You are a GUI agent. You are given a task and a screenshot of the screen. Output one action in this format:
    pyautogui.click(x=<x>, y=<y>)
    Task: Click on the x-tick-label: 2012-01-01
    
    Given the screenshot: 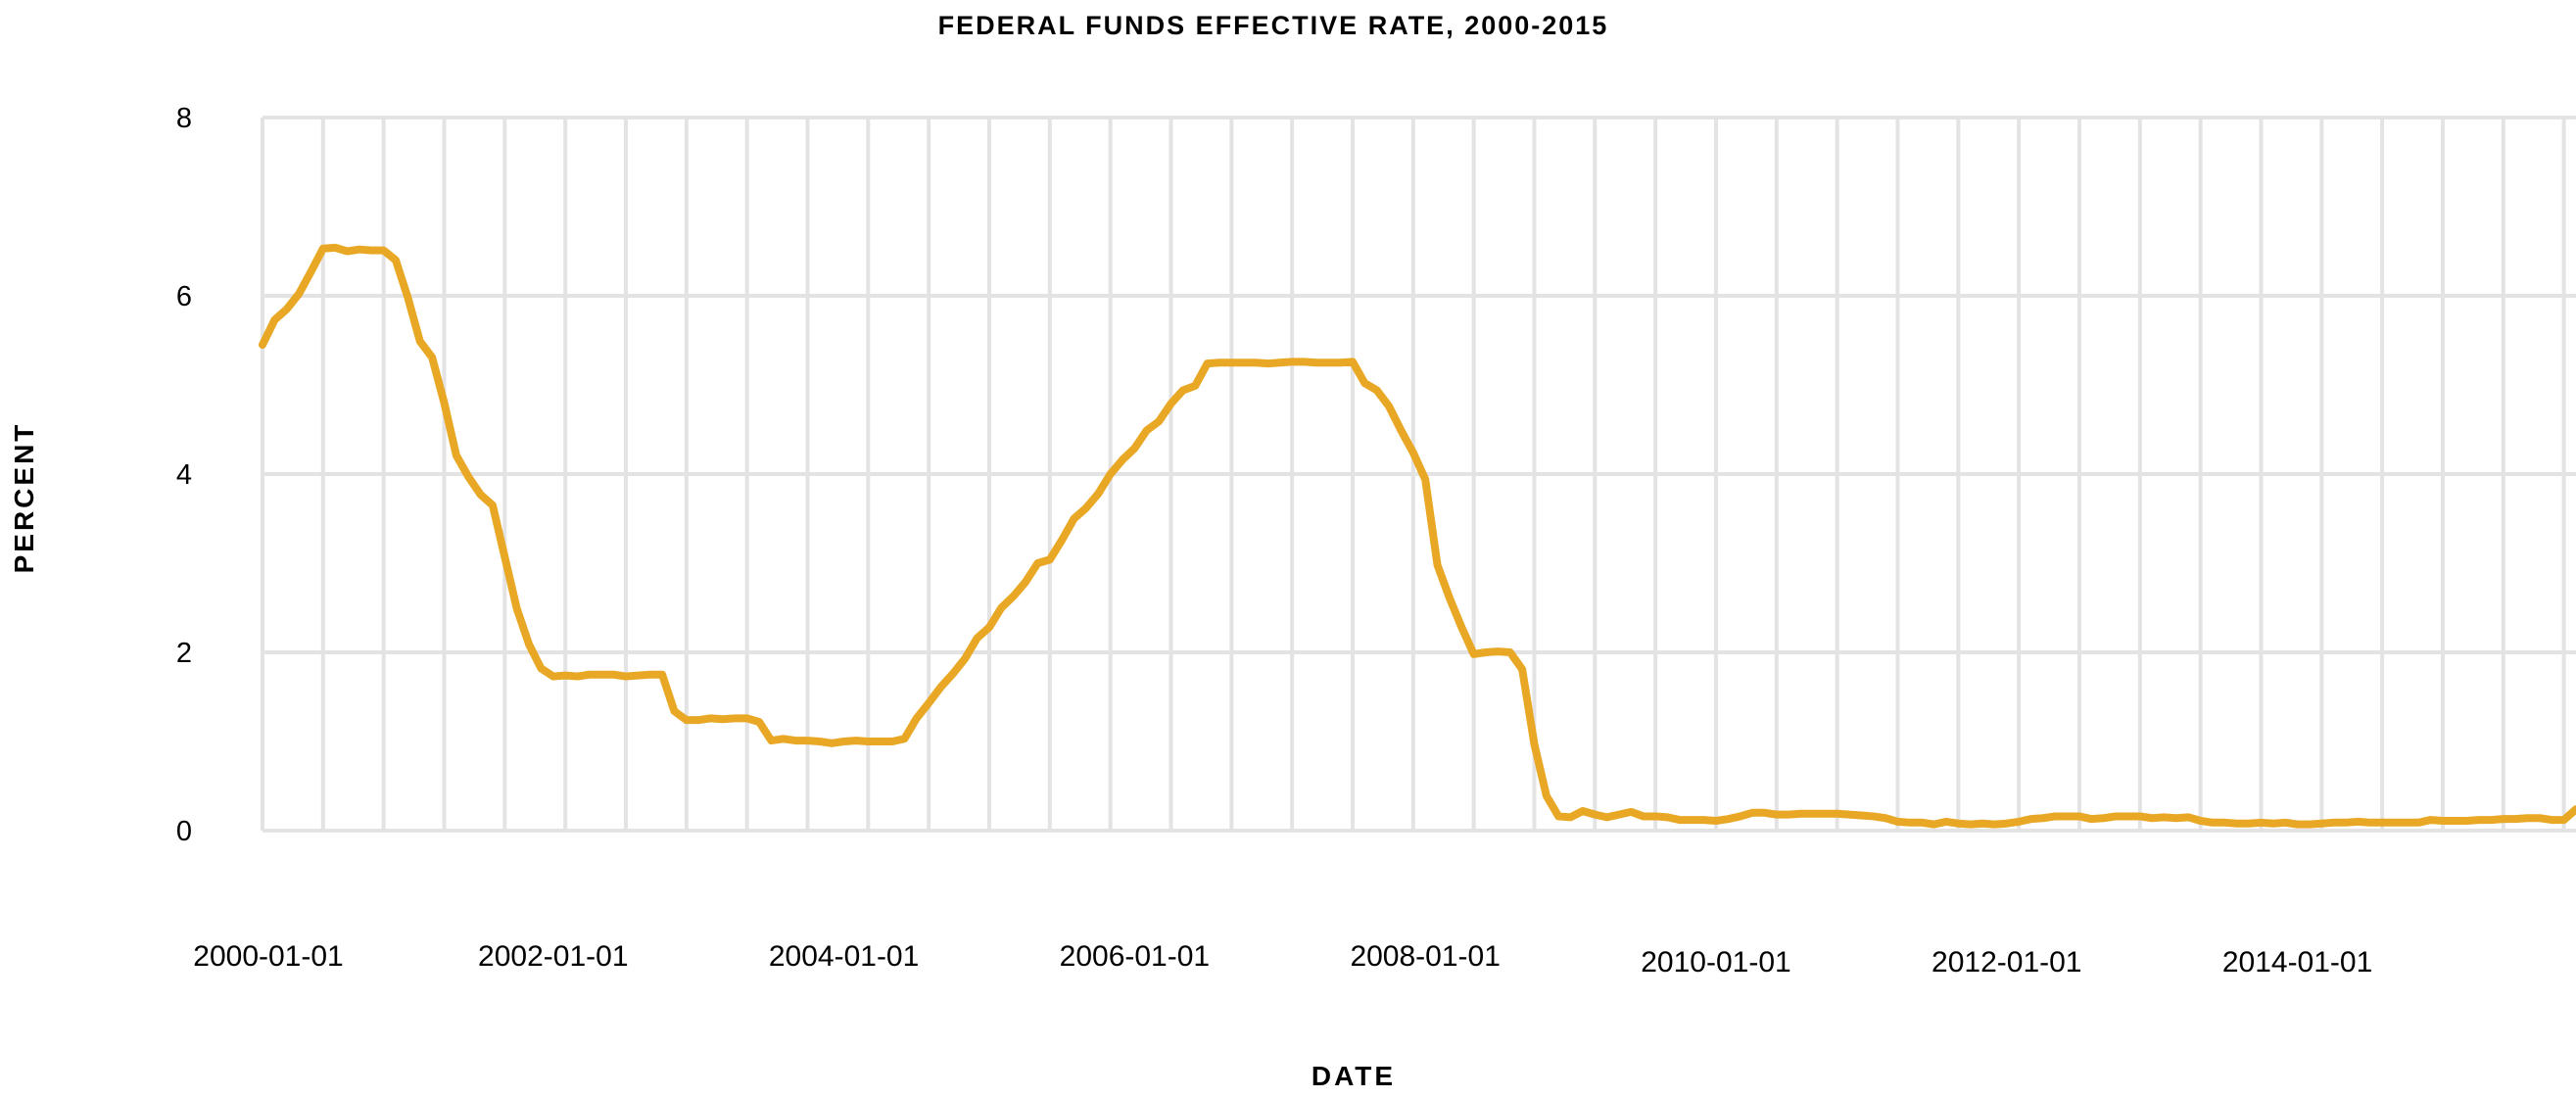 What is the action you would take?
    pyautogui.click(x=2006, y=963)
    